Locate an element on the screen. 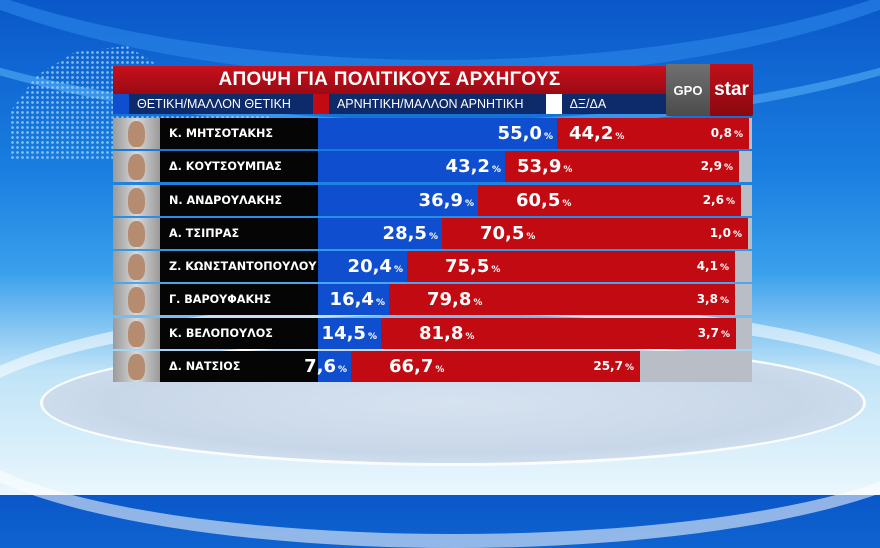  bar-positive: 7,6% is located at coordinates (327, 367).